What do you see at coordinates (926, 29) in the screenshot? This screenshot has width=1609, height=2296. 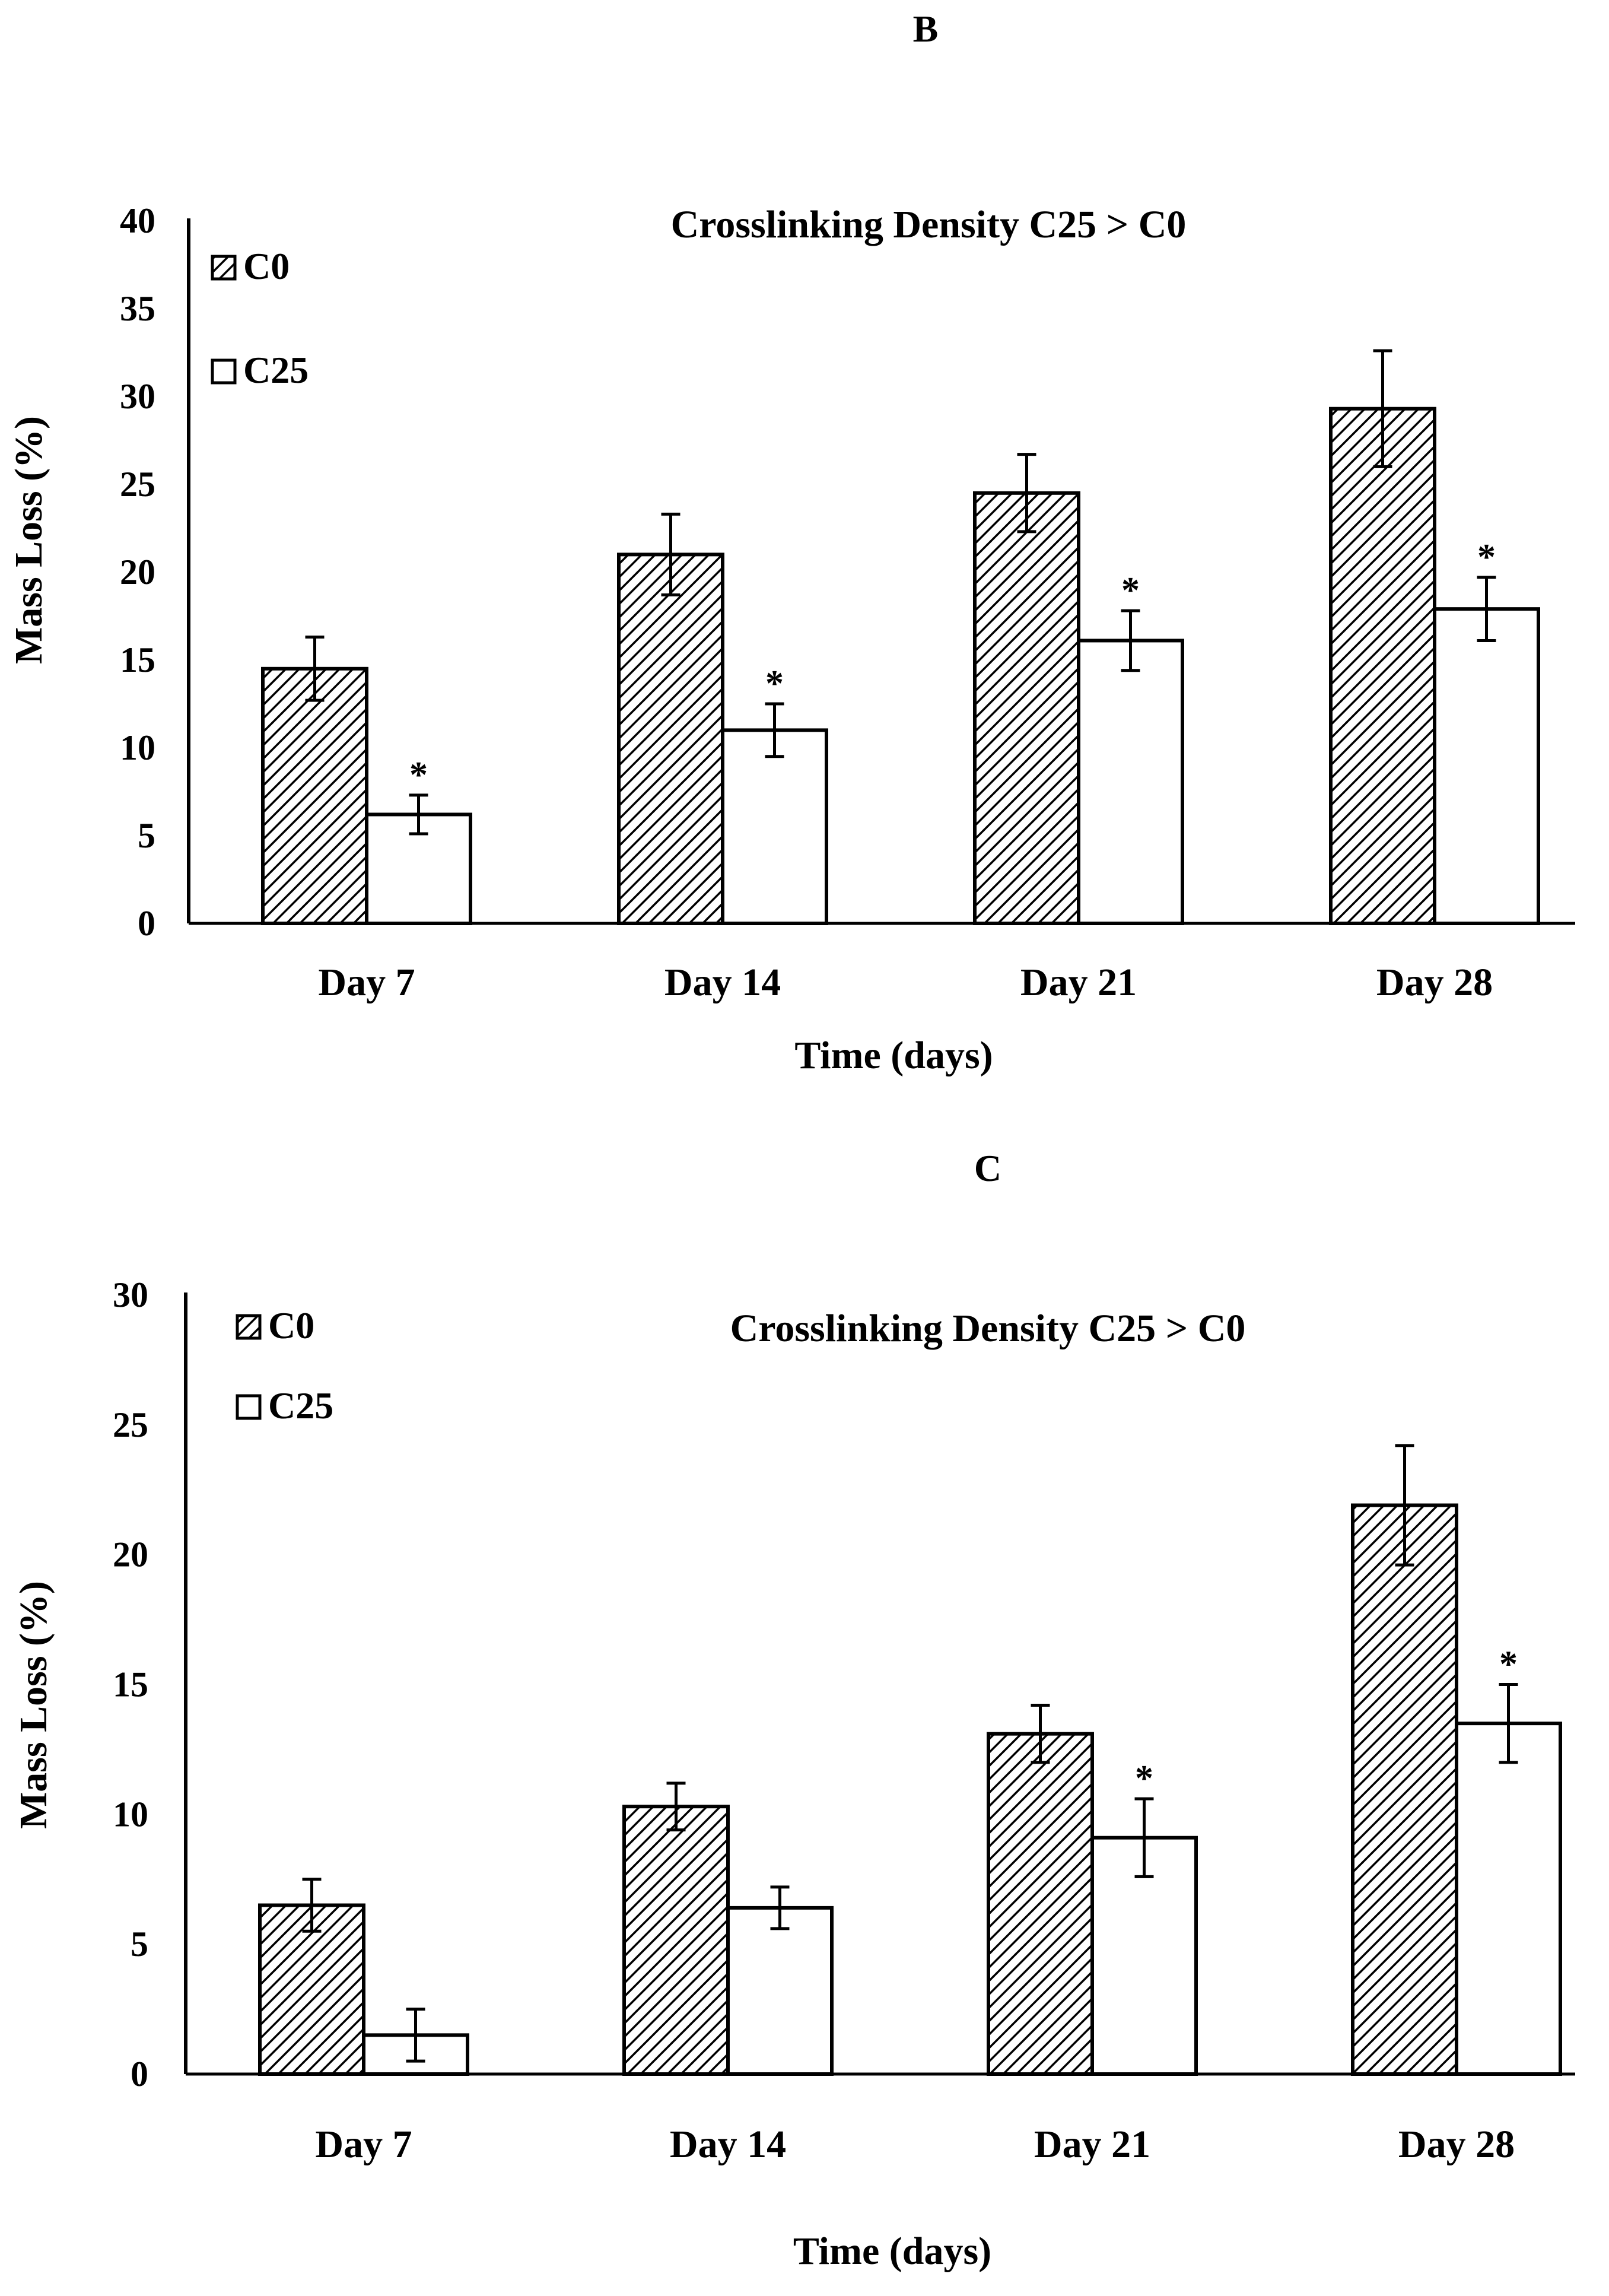 I see `panel-label-b: B` at bounding box center [926, 29].